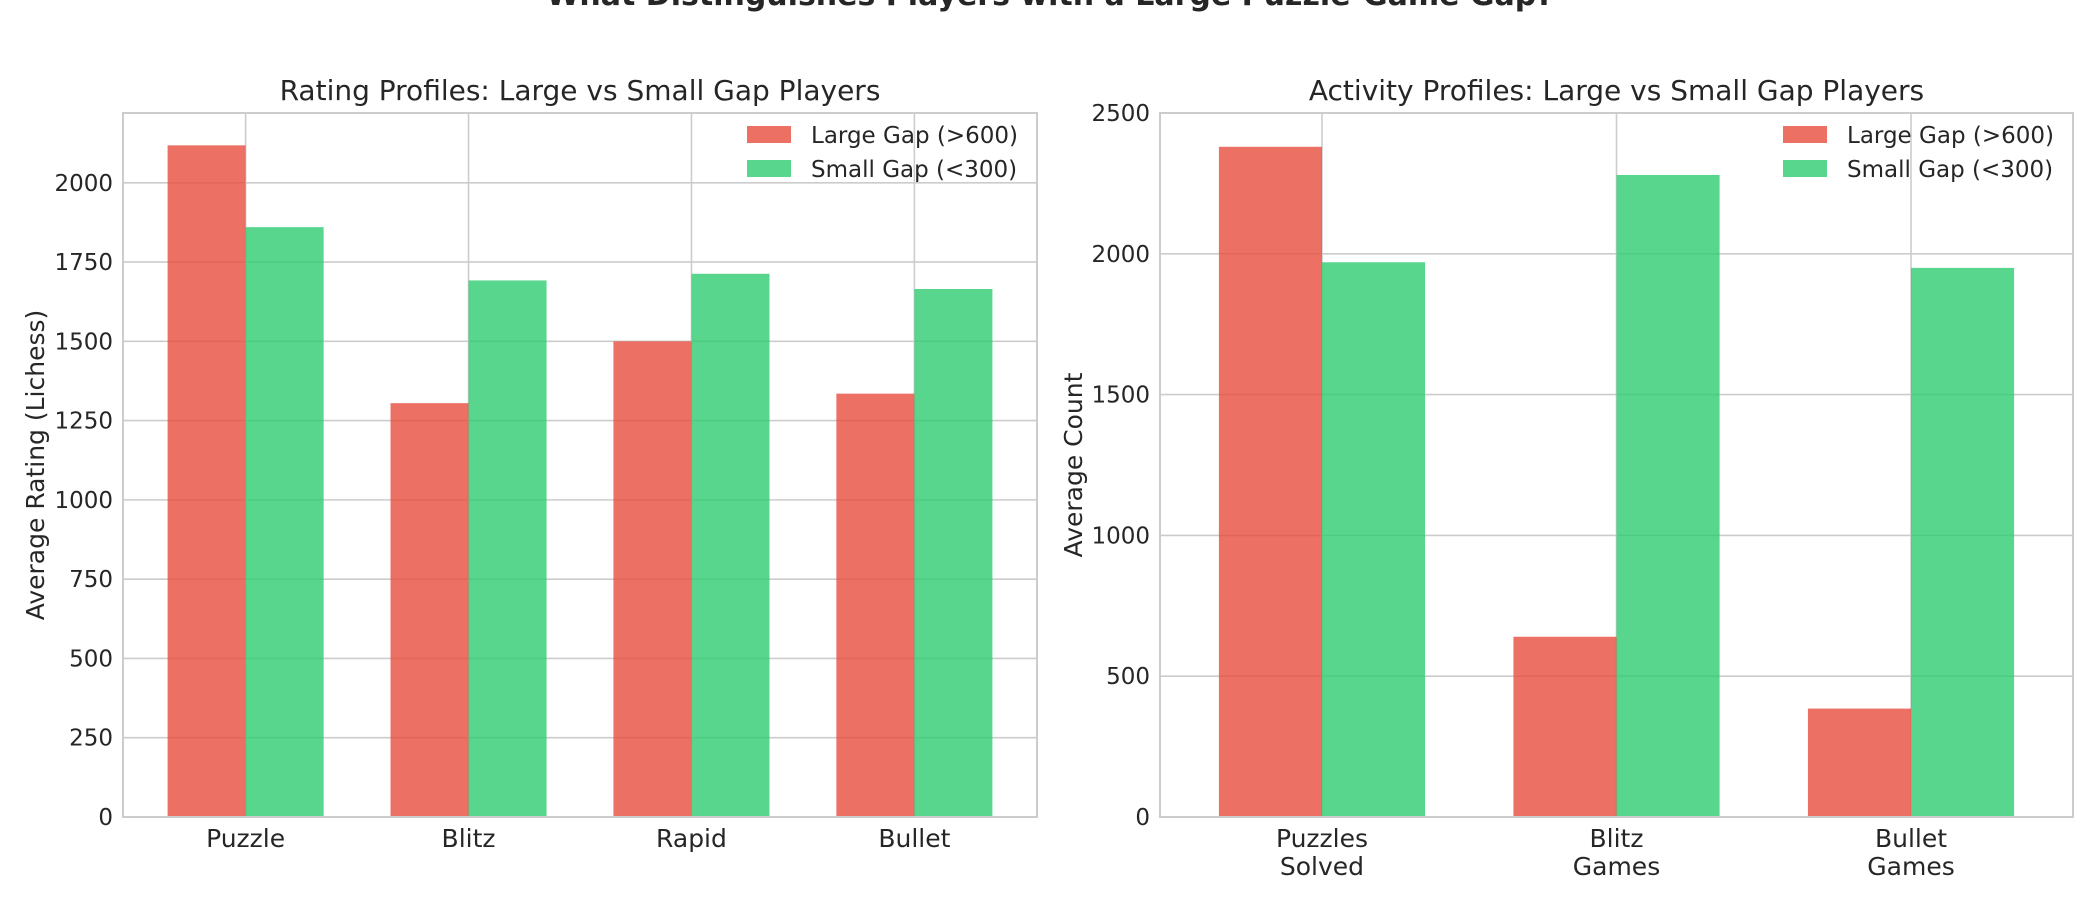 The width and height of the screenshot is (2100, 900). Describe the element at coordinates (1859, 762) in the screenshot. I see `bar-large-gap-bullet-games` at that location.